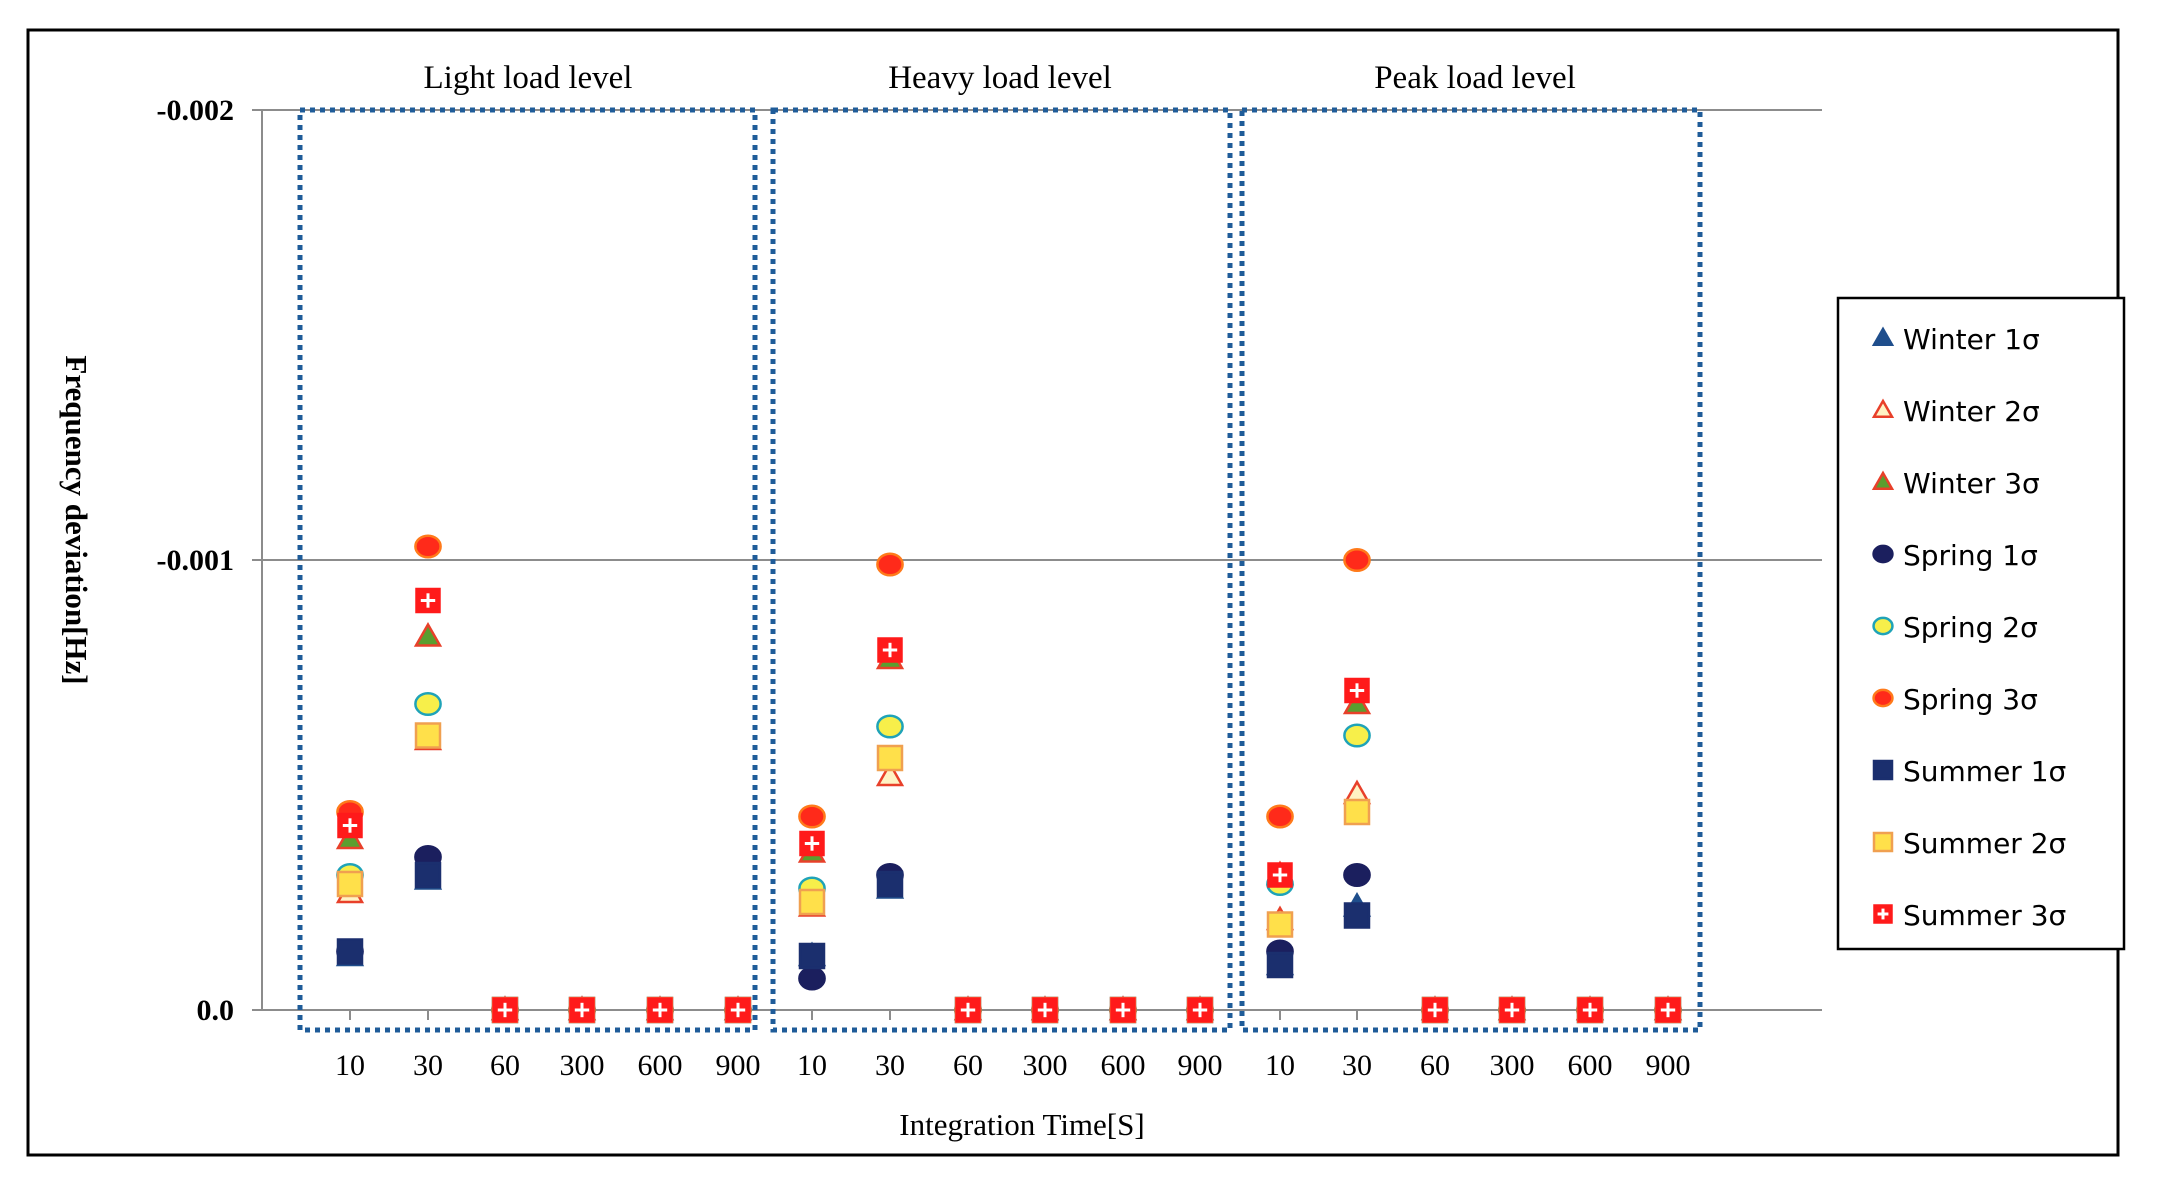 This screenshot has width=2173, height=1186. I want to click on legend-label: Summer 2σ, so click(1984, 843).